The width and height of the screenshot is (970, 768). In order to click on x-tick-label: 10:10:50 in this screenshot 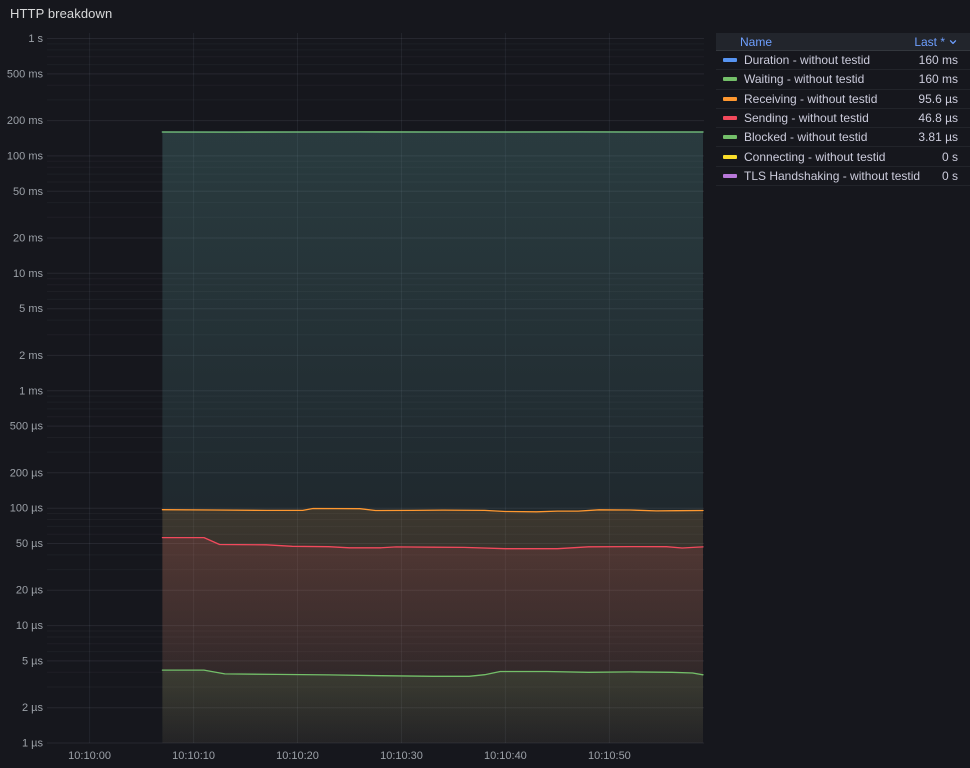, I will do `click(609, 756)`.